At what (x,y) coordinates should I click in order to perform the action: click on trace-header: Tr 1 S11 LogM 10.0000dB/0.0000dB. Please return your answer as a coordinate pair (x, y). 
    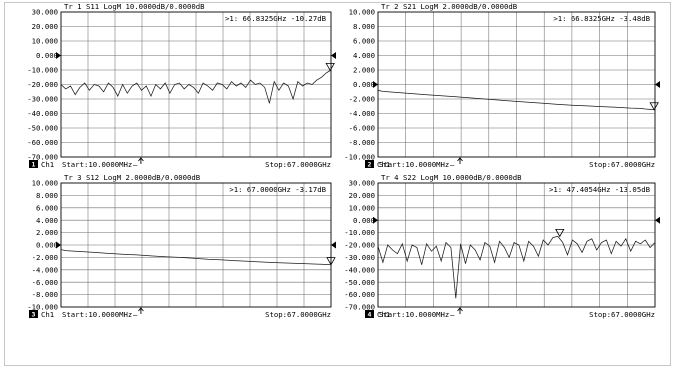
    Looking at the image, I should click on (134, 6).